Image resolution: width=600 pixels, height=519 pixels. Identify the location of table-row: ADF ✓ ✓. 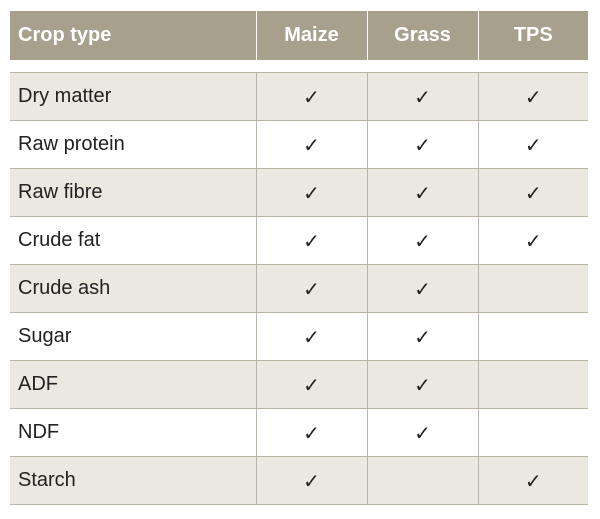
(299, 384).